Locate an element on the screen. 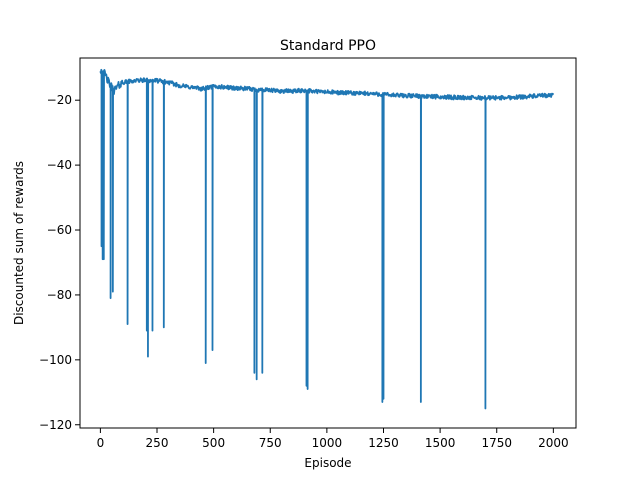 The width and height of the screenshot is (640, 480). y-axis-label: Discounted sum of rewards is located at coordinates (19, 243).